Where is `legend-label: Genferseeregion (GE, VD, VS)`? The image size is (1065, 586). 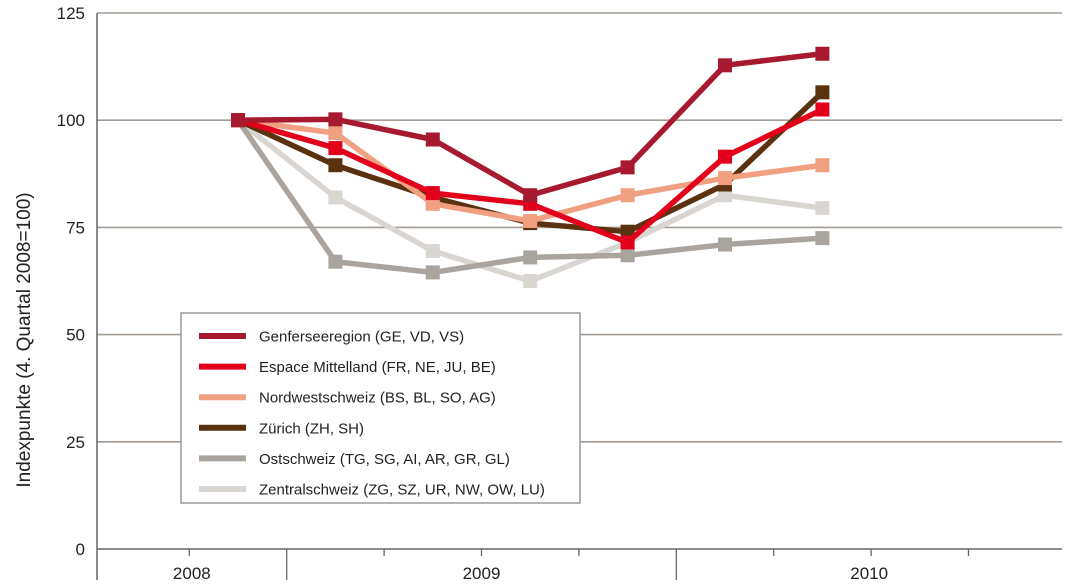 legend-label: Genferseeregion (GE, VD, VS) is located at coordinates (361, 337).